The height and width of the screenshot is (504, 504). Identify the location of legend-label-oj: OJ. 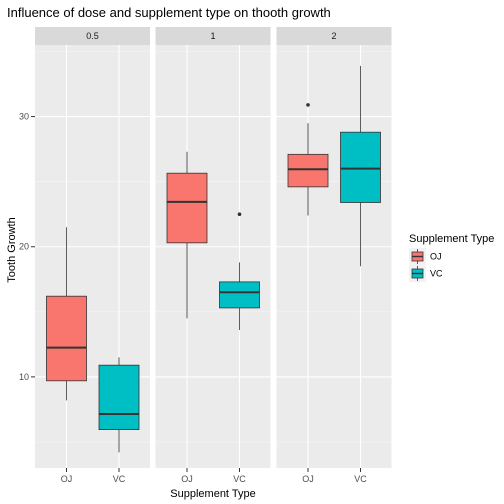
(436, 257).